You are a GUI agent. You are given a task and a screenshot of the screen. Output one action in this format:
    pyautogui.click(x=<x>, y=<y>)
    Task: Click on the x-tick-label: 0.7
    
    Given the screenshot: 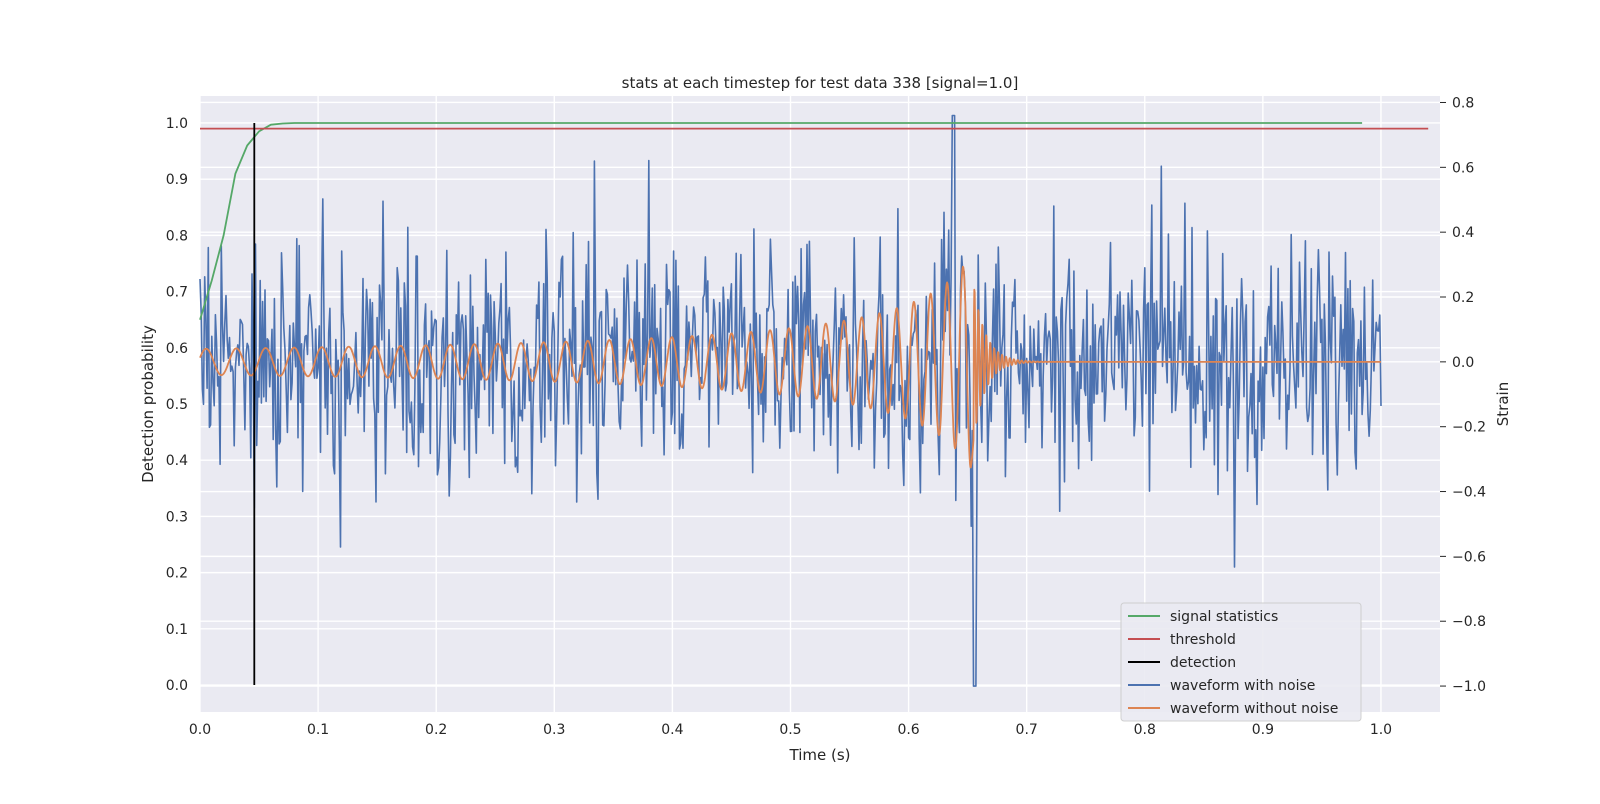 What is the action you would take?
    pyautogui.click(x=1027, y=730)
    